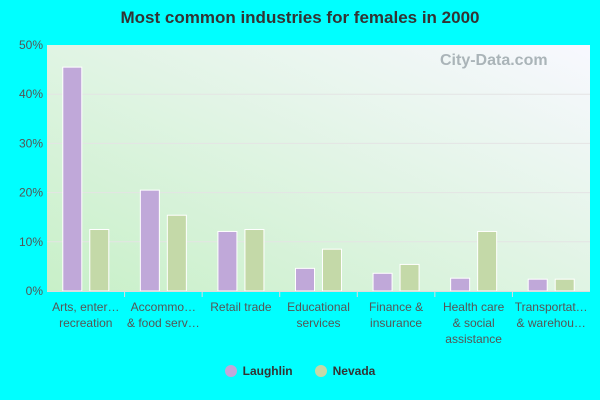 The height and width of the screenshot is (400, 600). Describe the element at coordinates (31, 193) in the screenshot. I see `y-tick-label: 20%` at that location.